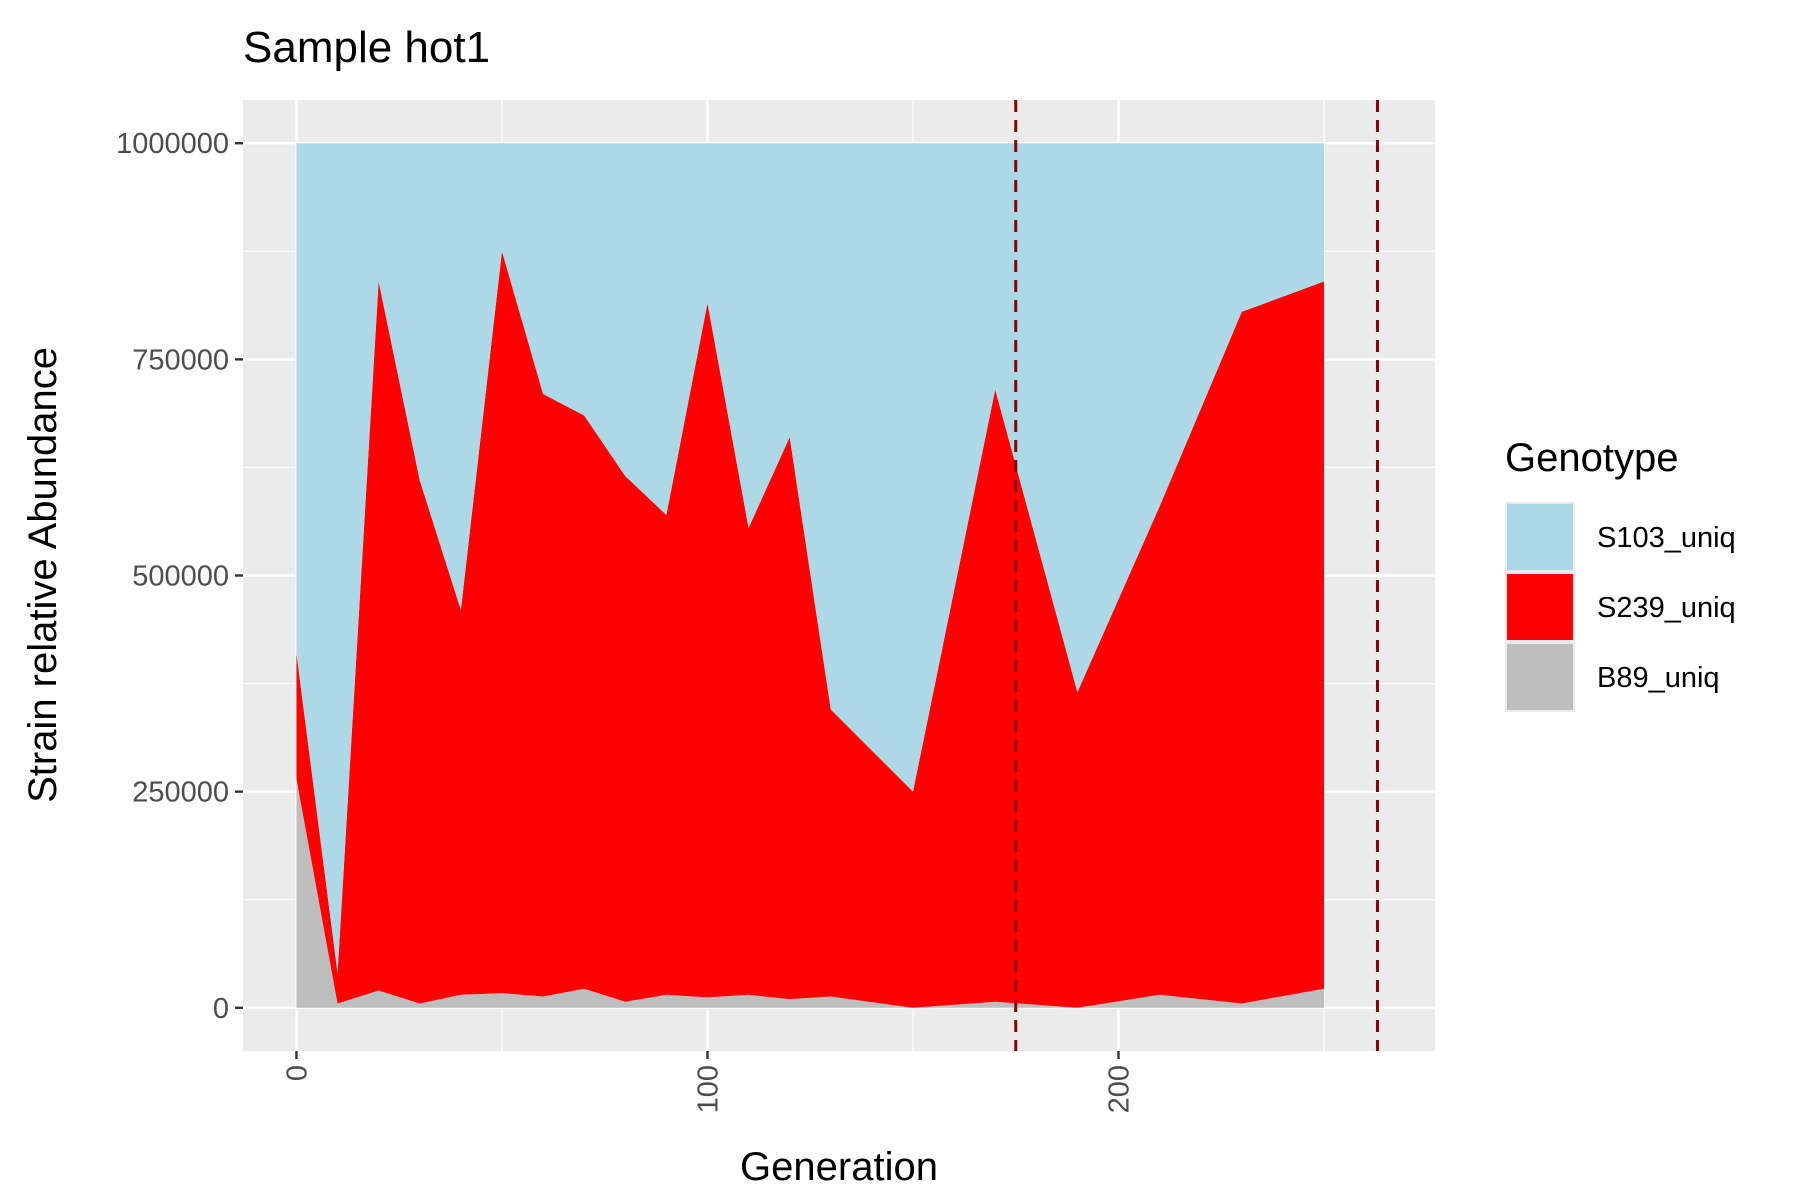  Describe the element at coordinates (180, 793) in the screenshot. I see `y-tick-label: 250000` at that location.